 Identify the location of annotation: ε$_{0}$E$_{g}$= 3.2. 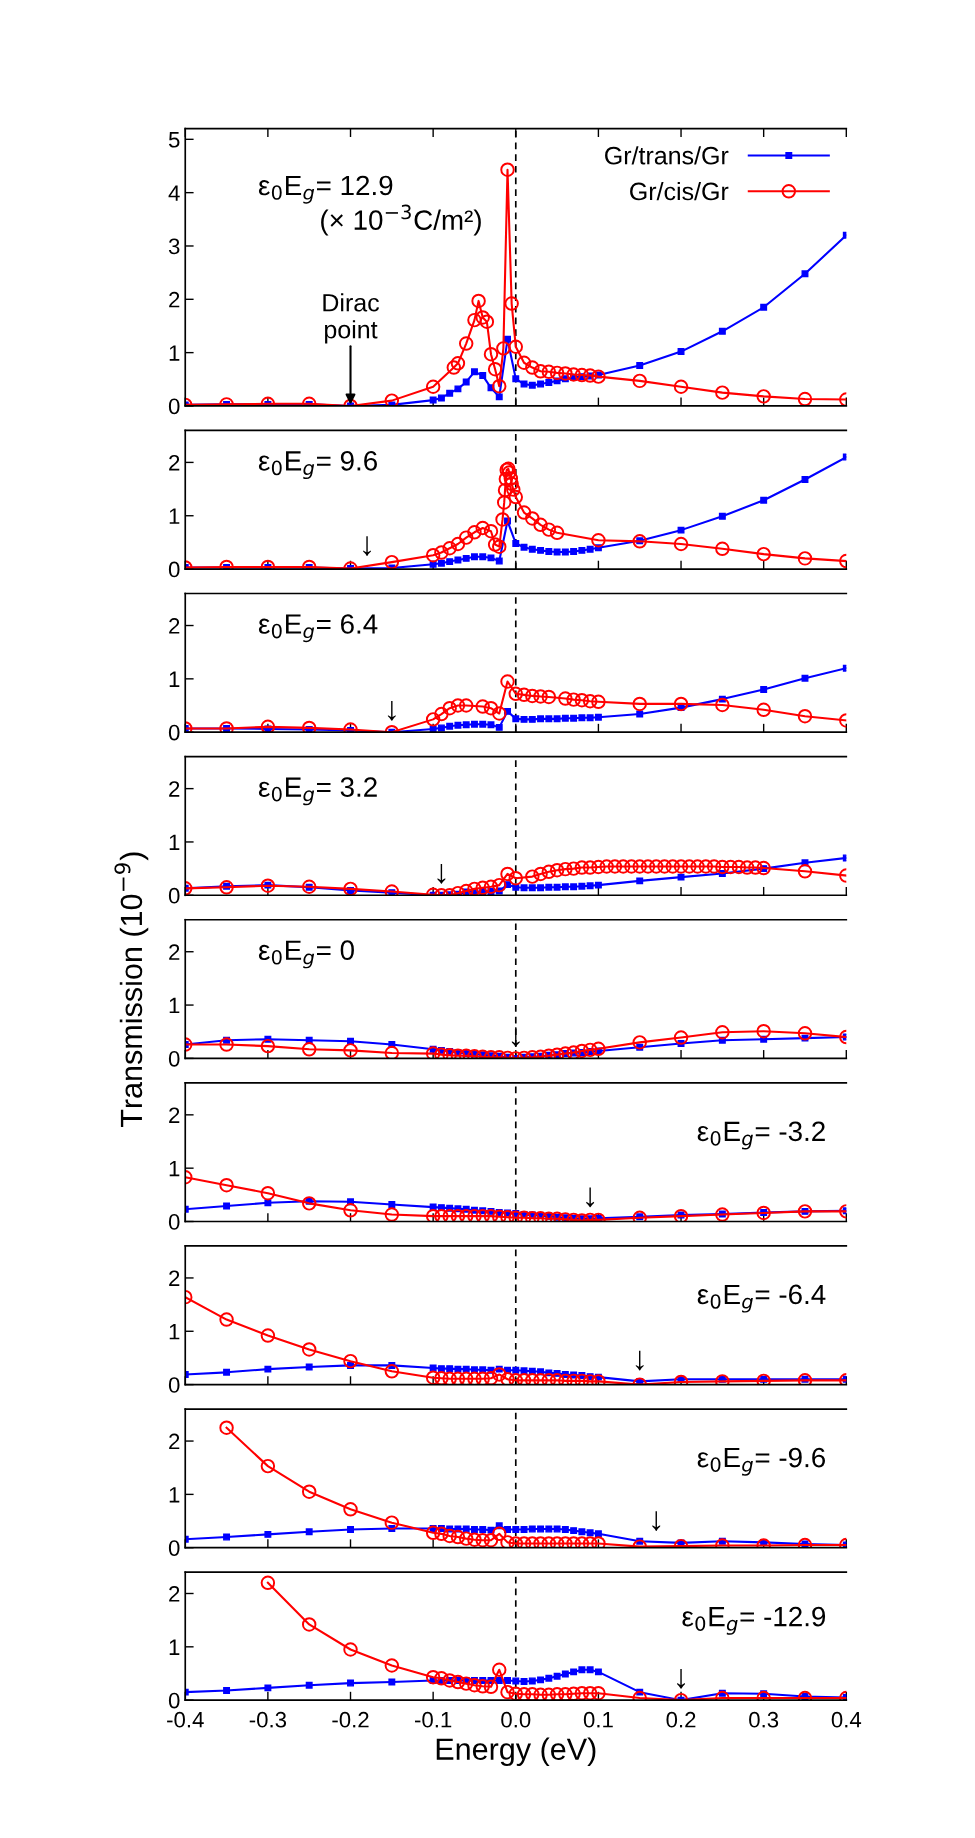
(317, 791).